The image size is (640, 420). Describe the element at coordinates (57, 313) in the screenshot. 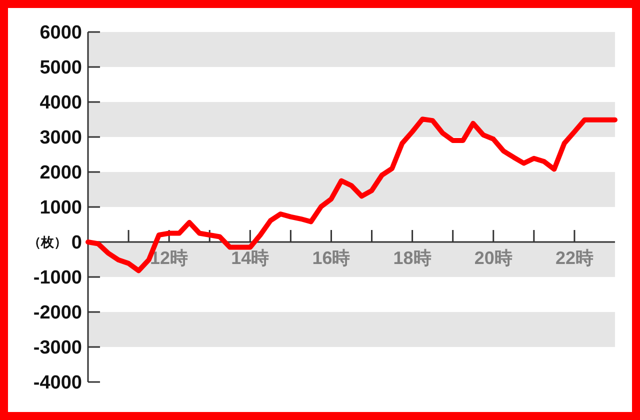

I see `y-tick-label: -2000` at that location.